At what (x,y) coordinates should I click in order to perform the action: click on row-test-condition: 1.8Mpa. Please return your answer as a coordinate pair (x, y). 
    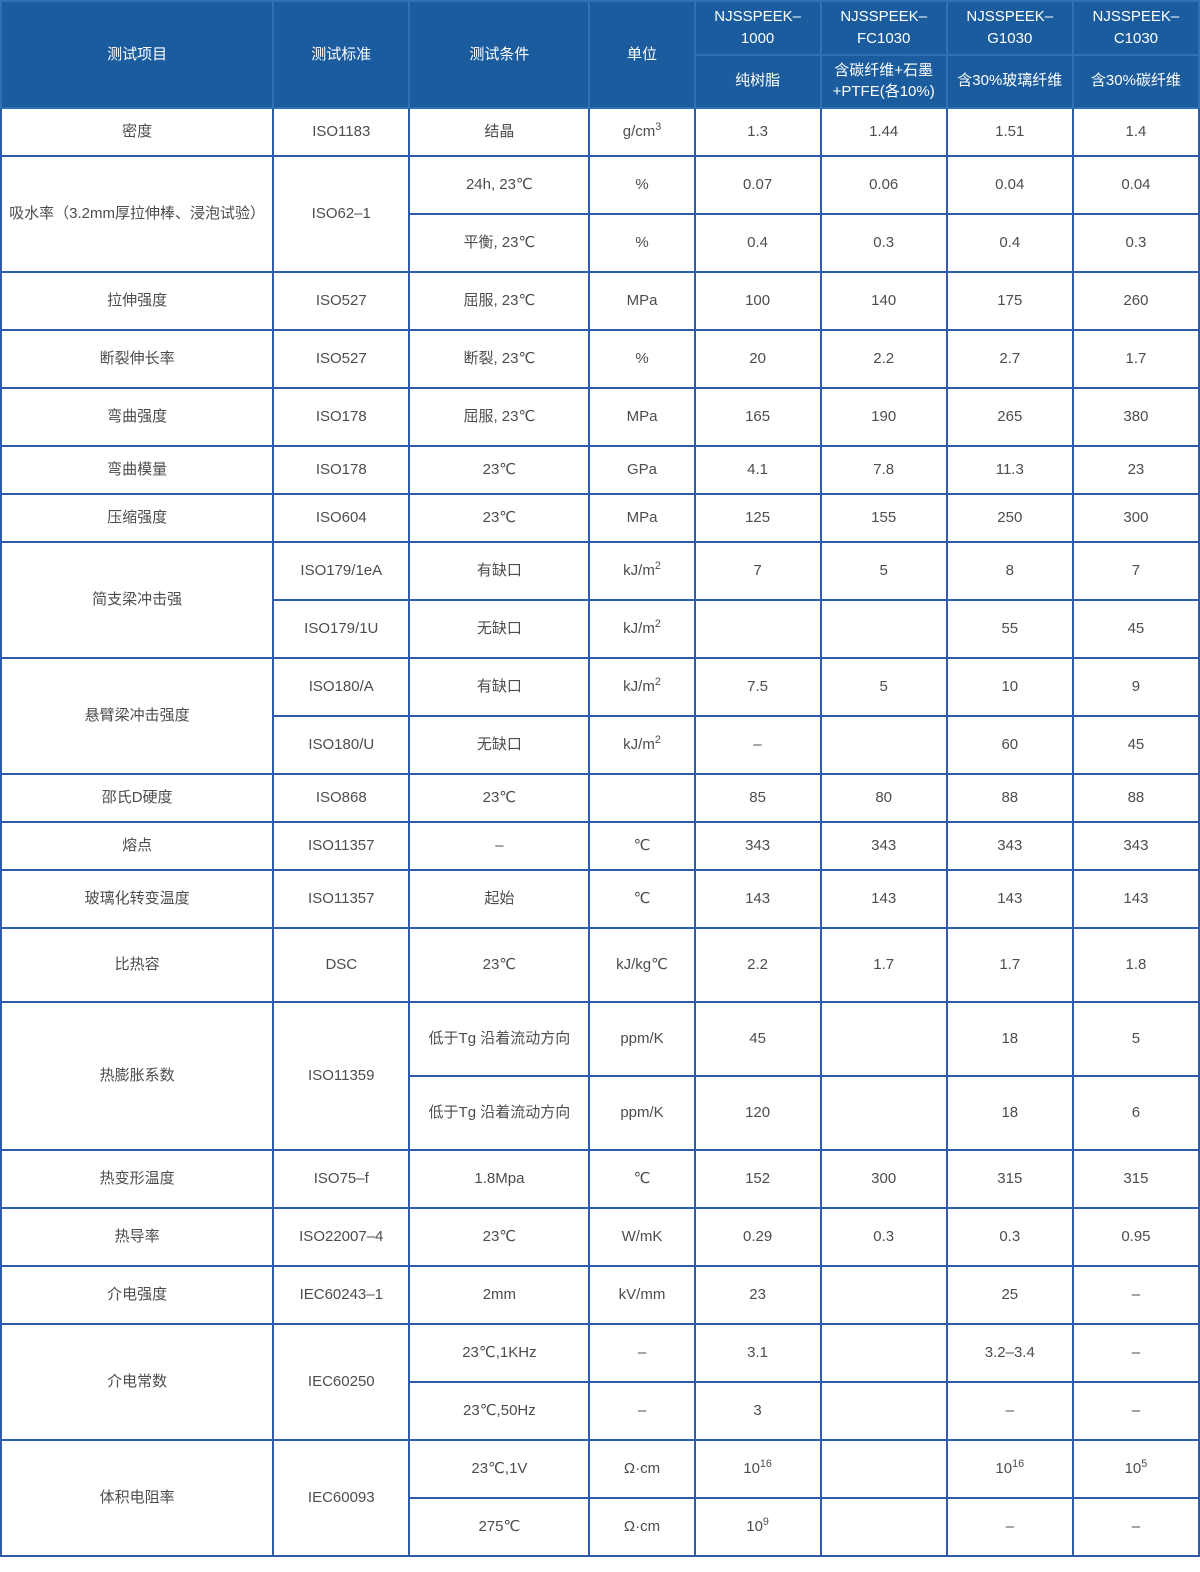
    Looking at the image, I should click on (499, 1179).